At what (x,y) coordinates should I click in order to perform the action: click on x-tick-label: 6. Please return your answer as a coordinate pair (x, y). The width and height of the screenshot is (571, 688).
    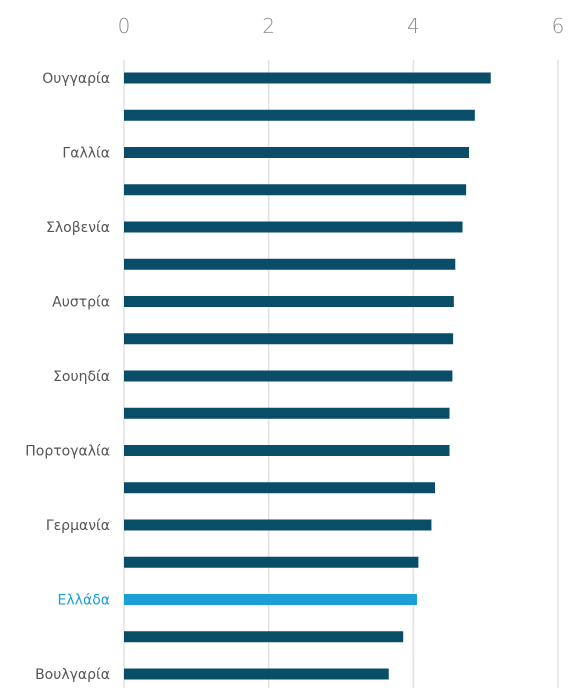
    Looking at the image, I should click on (558, 26).